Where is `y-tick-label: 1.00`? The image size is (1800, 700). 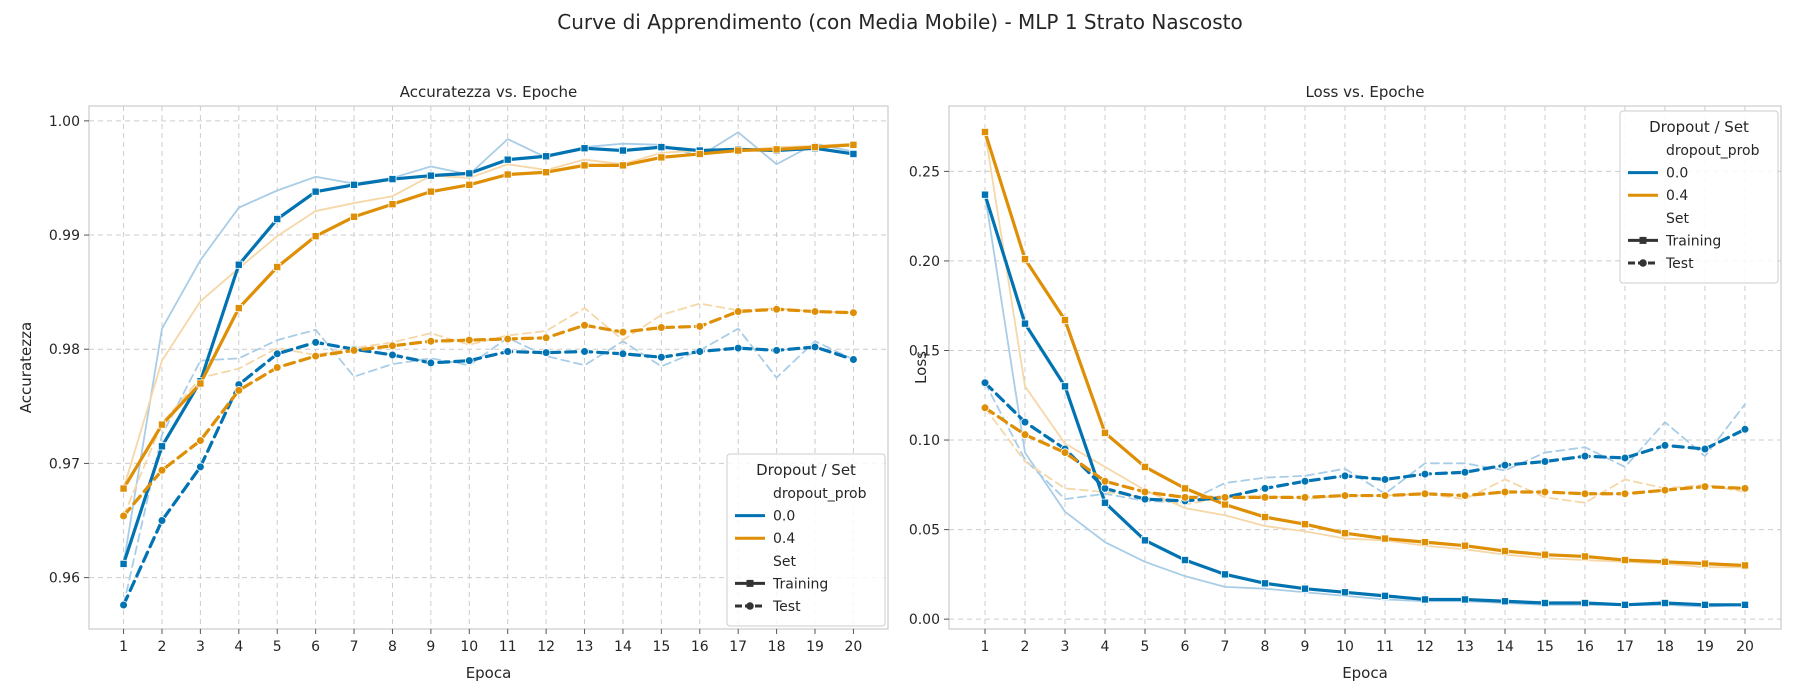
y-tick-label: 1.00 is located at coordinates (64, 122).